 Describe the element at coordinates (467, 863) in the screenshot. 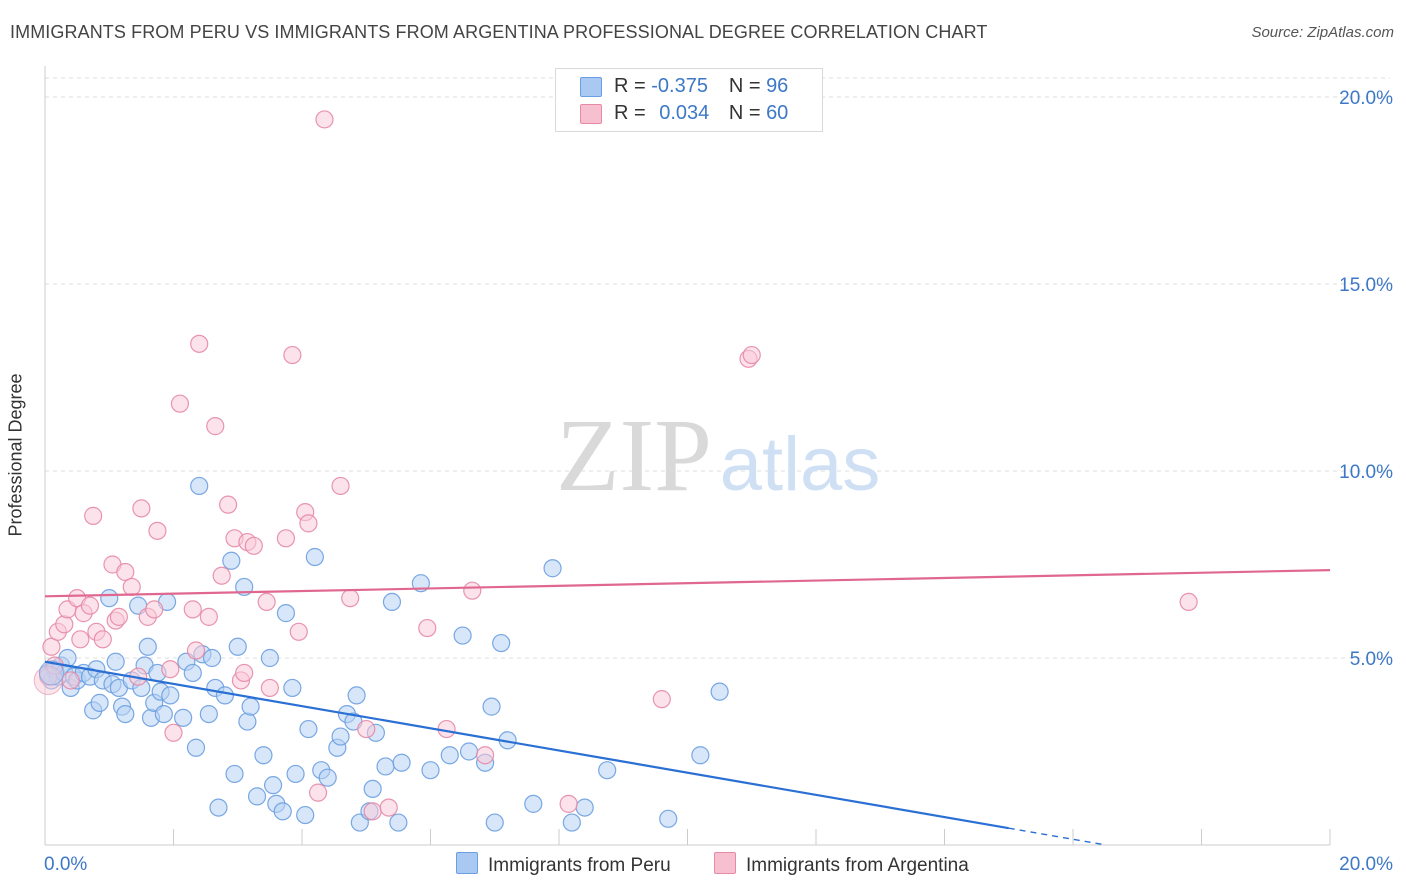

I see `peru-legend-swatch` at that location.